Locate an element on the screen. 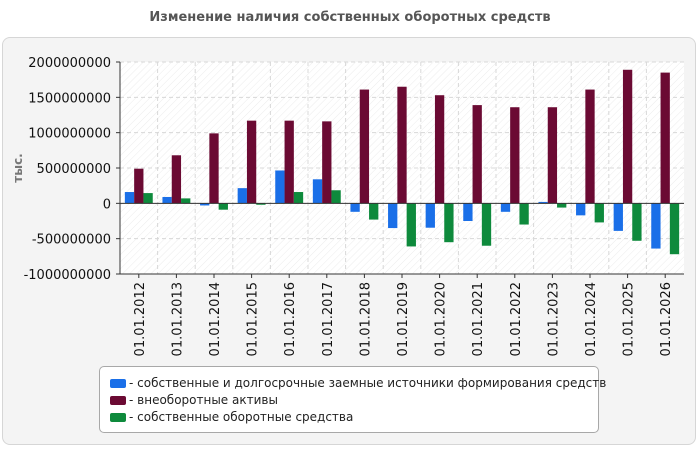  x-tick-label: 01.01.2019 is located at coordinates (403, 319).